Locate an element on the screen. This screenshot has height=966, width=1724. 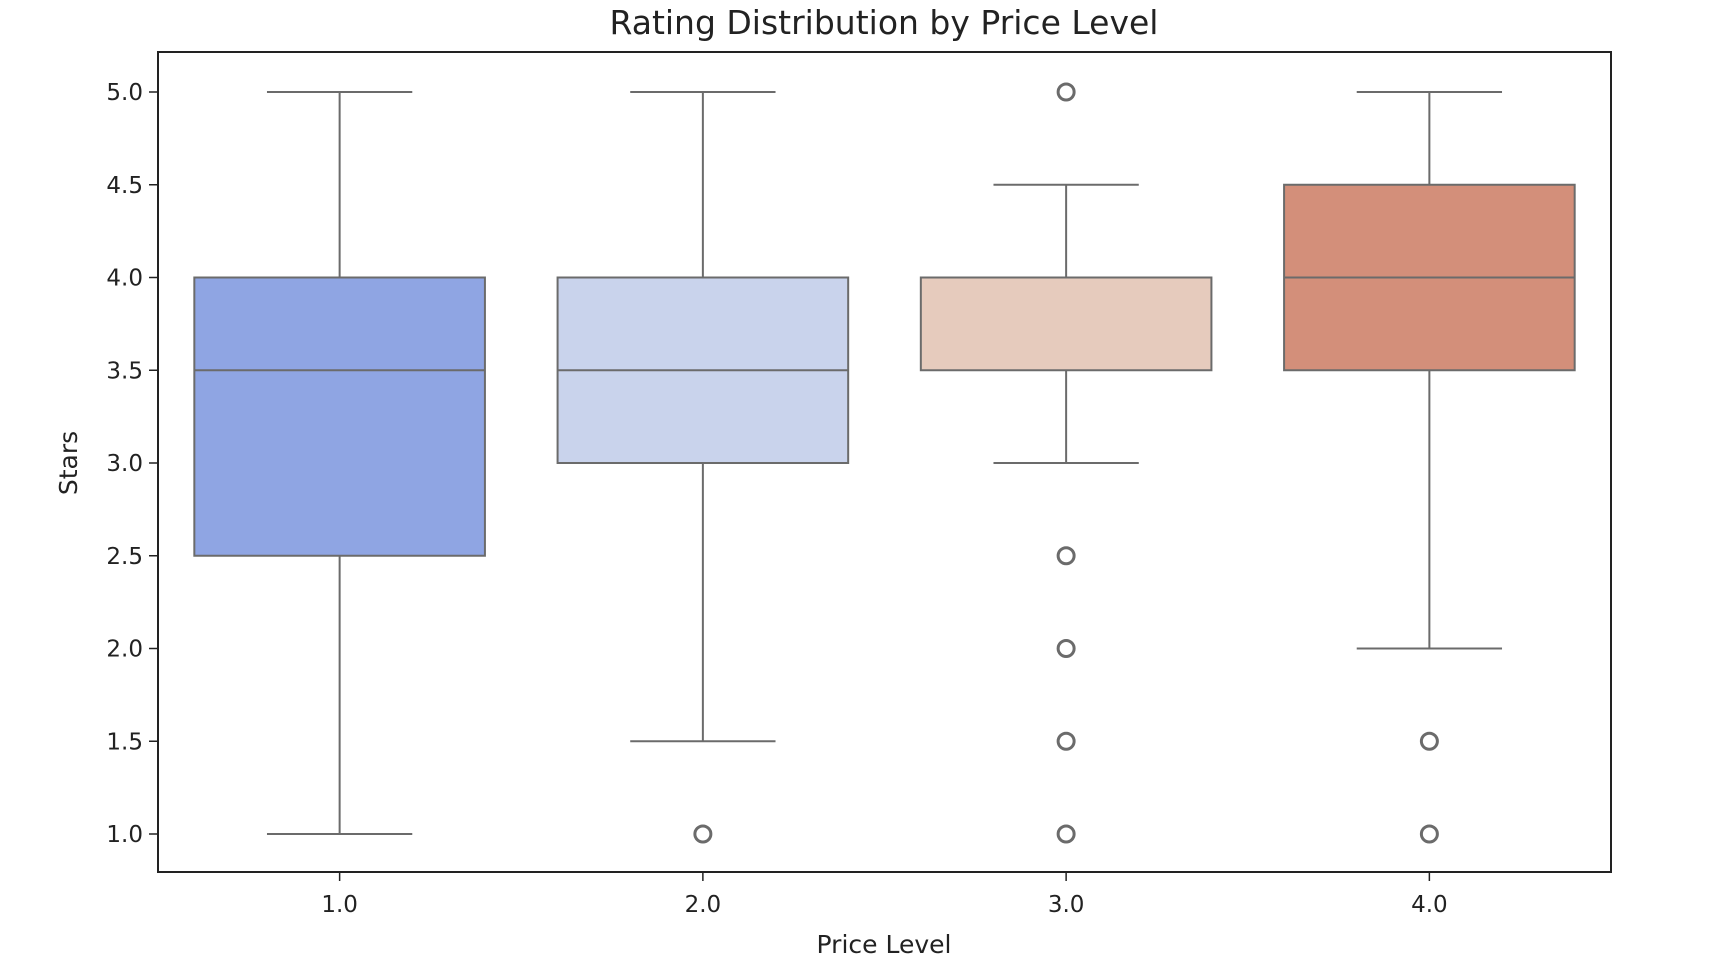
x-tick-label: 1.0 is located at coordinates (339, 905).